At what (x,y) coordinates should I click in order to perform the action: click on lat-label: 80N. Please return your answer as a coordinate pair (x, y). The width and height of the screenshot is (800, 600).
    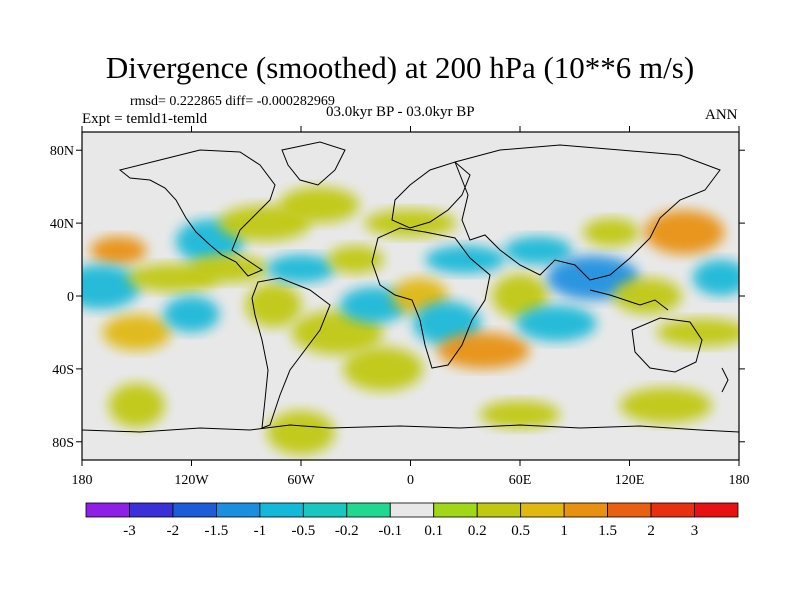
    Looking at the image, I should click on (62, 151).